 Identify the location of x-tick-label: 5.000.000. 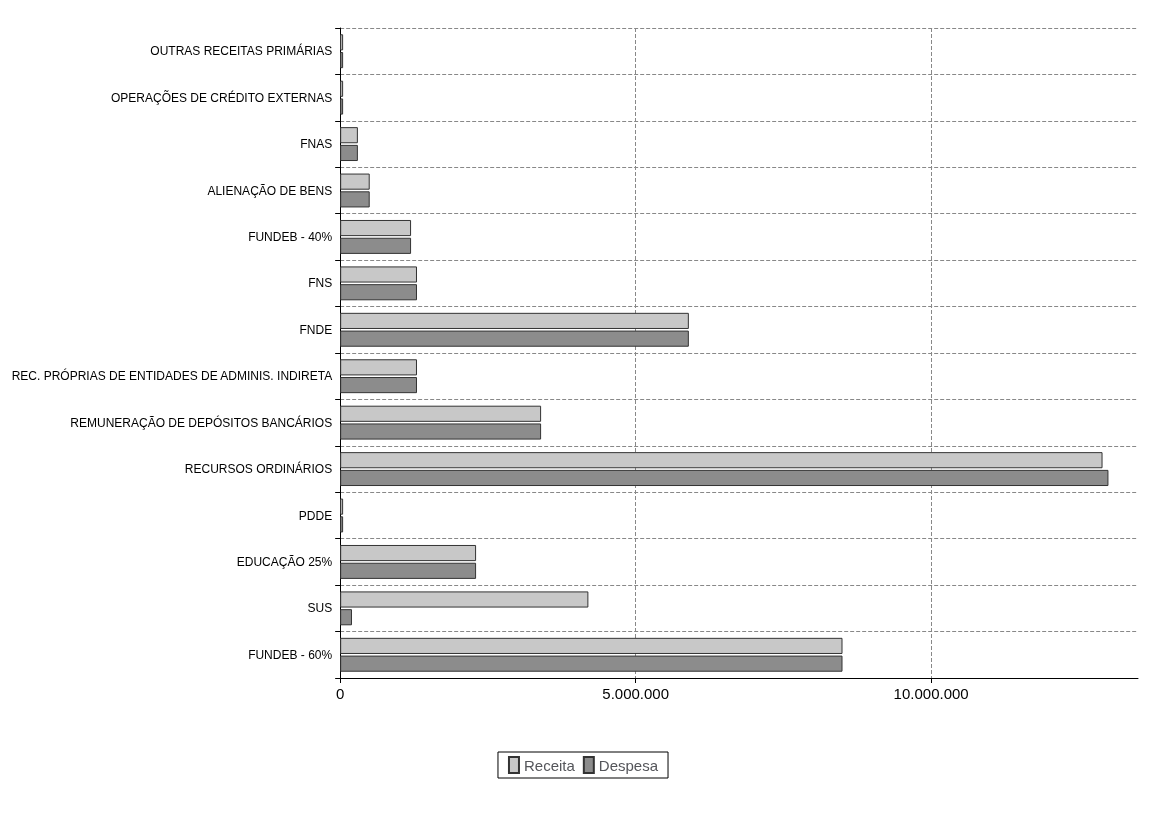
(636, 693).